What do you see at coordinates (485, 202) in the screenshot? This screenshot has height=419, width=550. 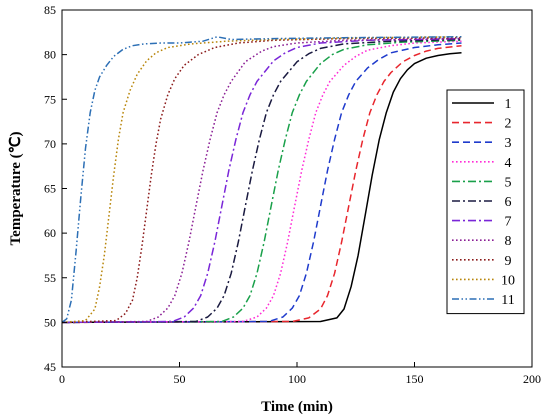 I see `legend: 1 2 3 4 5 6 7 8 9 10 11` at bounding box center [485, 202].